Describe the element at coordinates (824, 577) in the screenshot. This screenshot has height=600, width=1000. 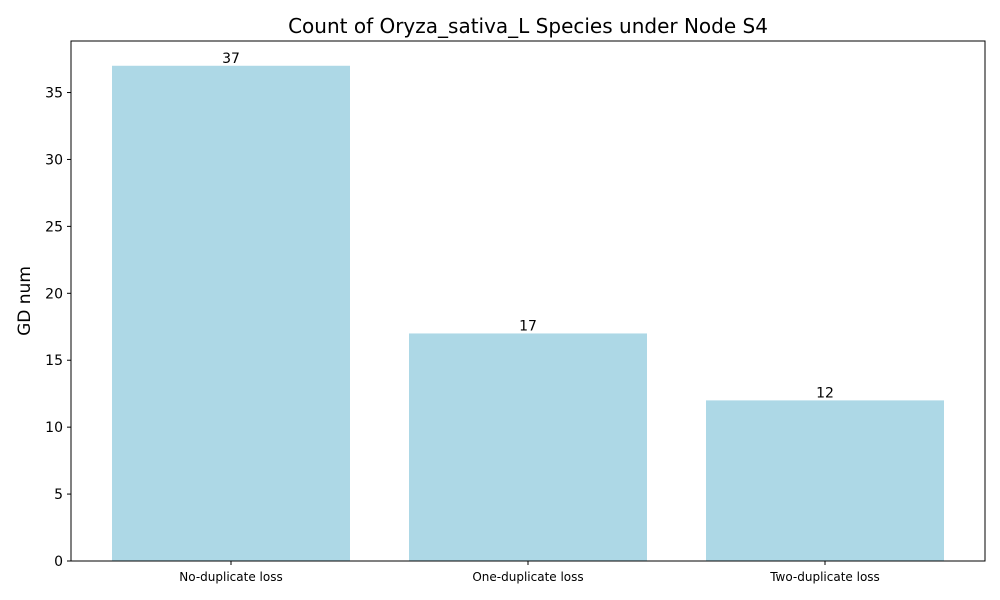
I see `x-tick-label-3: Two-duplicate loss` at that location.